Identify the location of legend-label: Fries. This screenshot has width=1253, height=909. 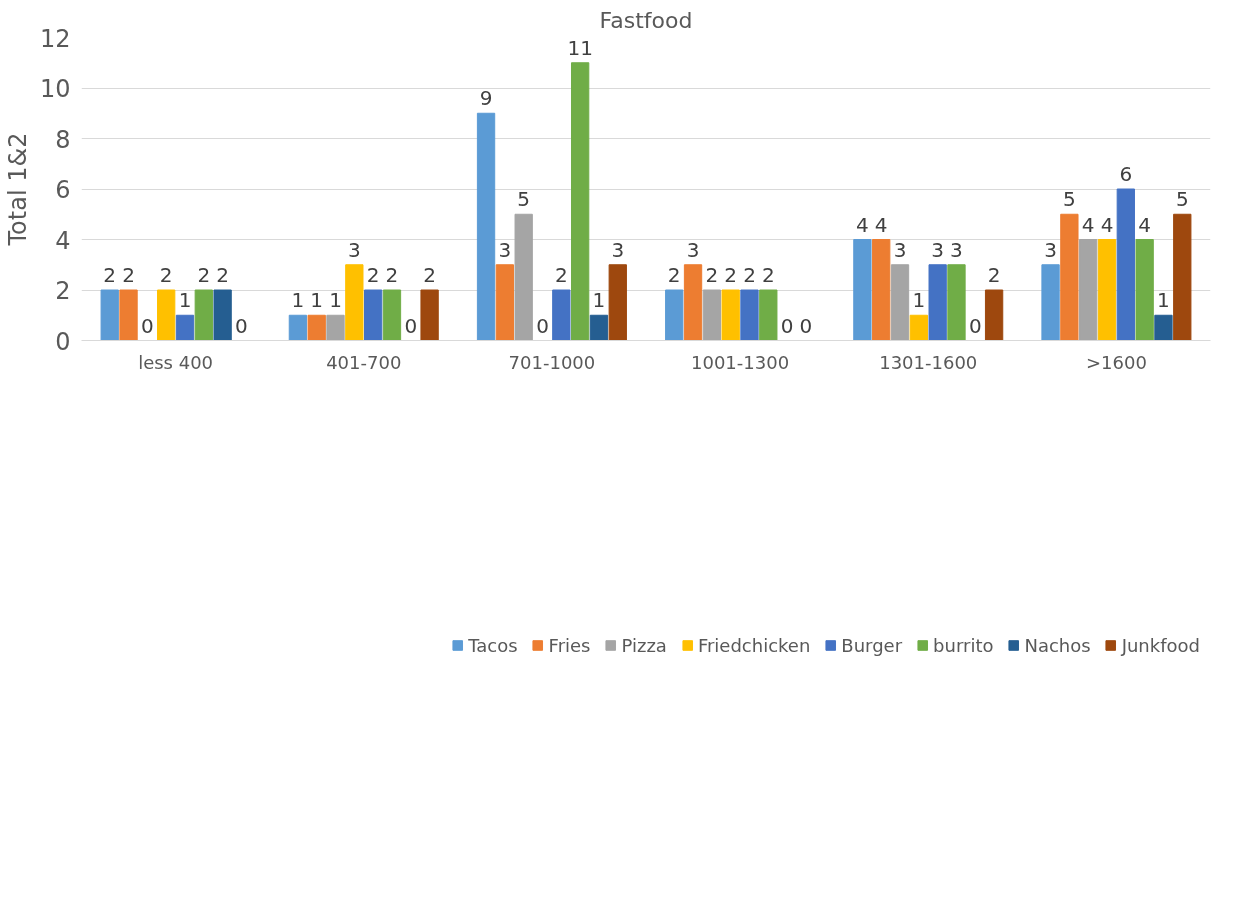
(569, 645).